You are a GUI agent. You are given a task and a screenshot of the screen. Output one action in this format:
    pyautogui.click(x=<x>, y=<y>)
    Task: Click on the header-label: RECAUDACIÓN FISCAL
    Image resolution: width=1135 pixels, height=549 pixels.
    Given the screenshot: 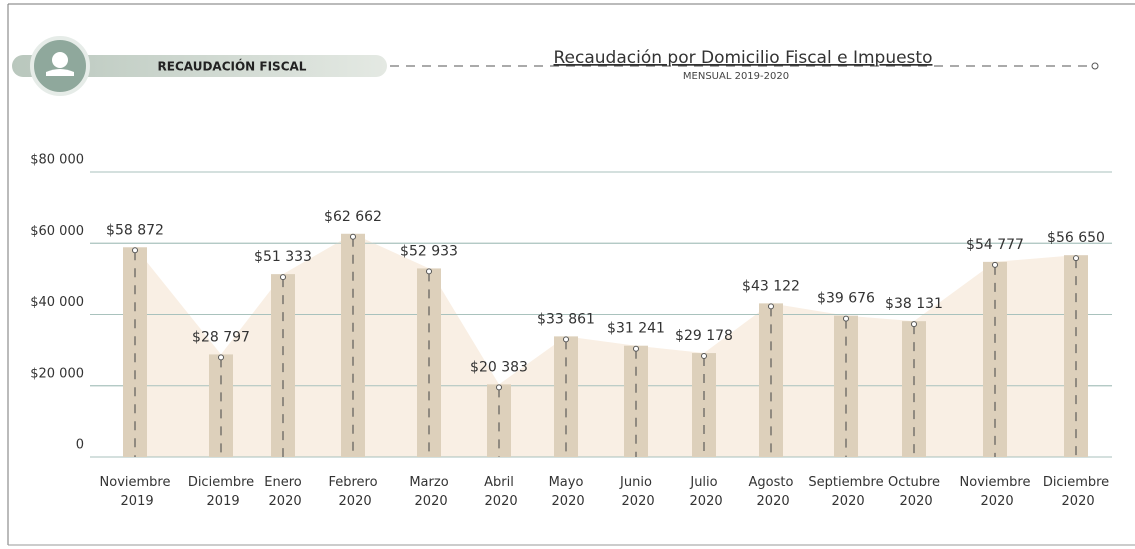 What is the action you would take?
    pyautogui.click(x=232, y=66)
    